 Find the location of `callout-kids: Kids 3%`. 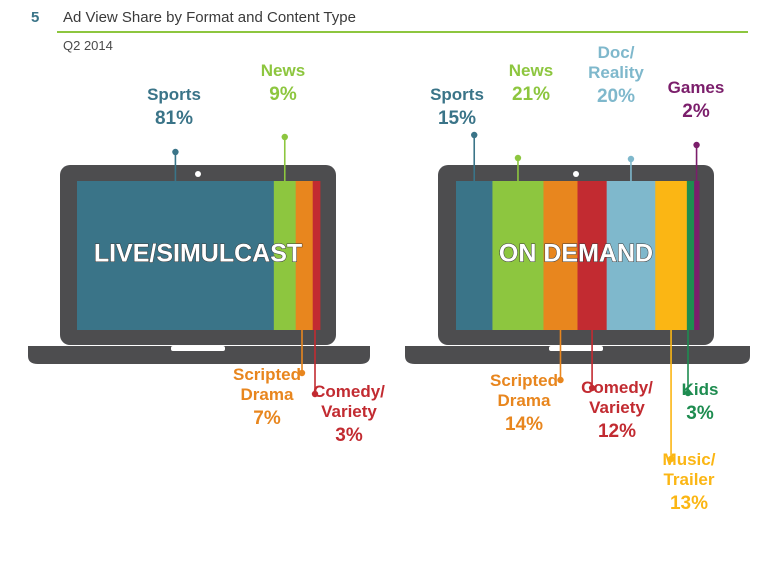

callout-kids: Kids 3% is located at coordinates (700, 377).